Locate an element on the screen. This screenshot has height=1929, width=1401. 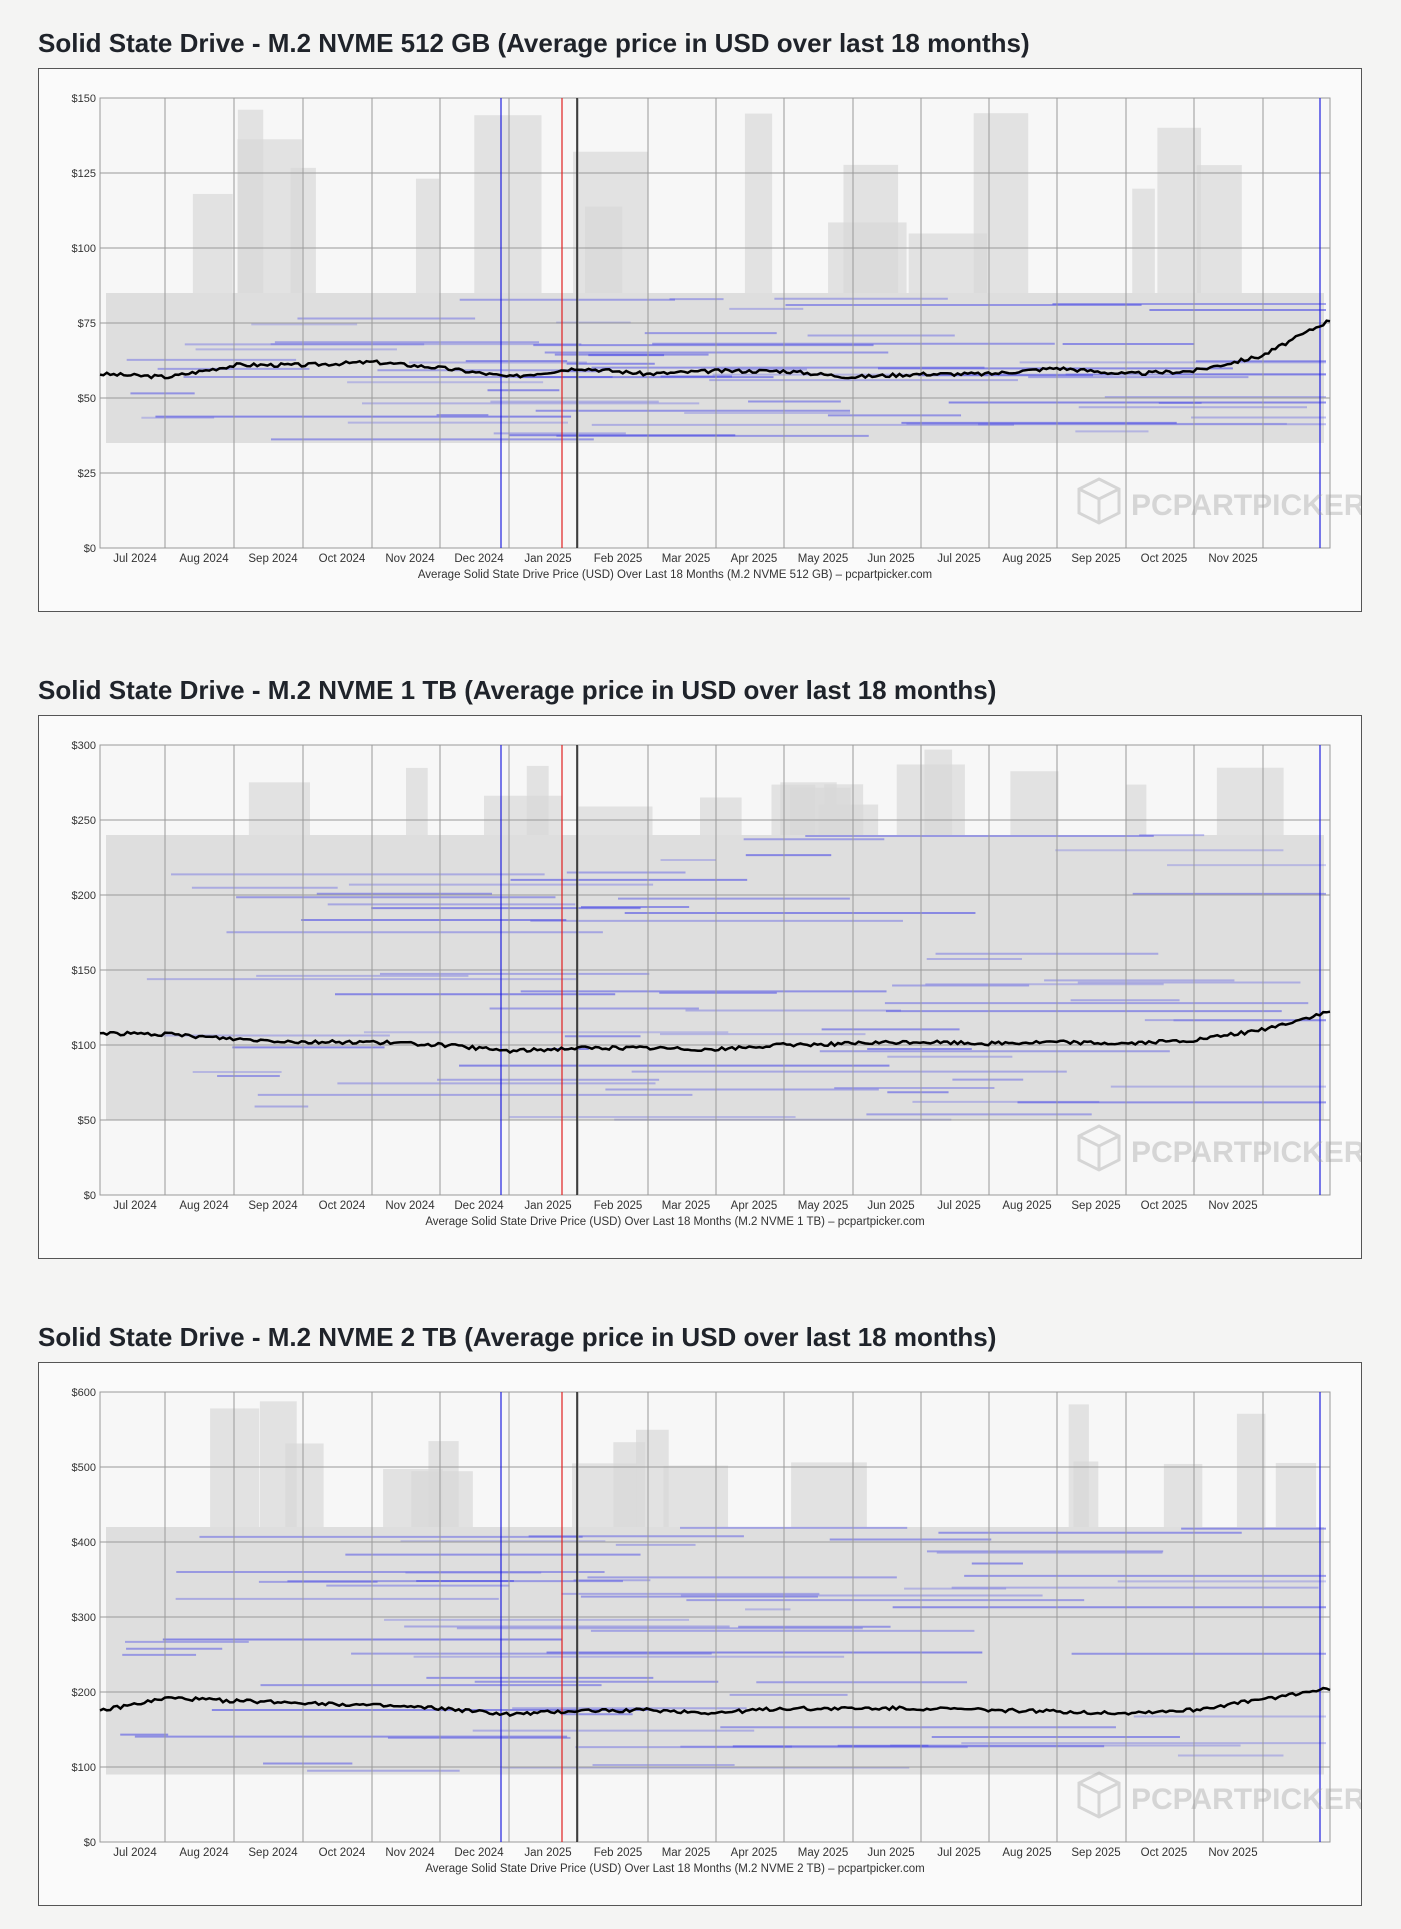
price-range-band is located at coordinates (715, 977).